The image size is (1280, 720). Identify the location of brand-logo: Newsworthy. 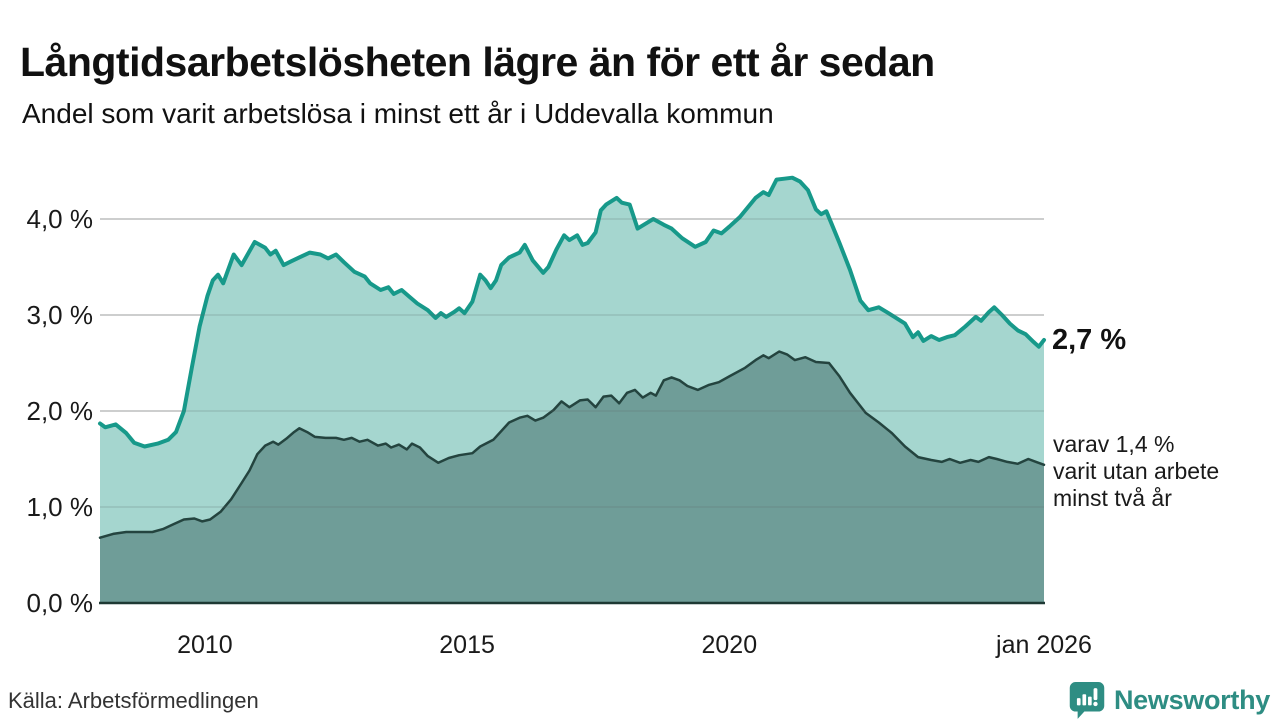
(1169, 700).